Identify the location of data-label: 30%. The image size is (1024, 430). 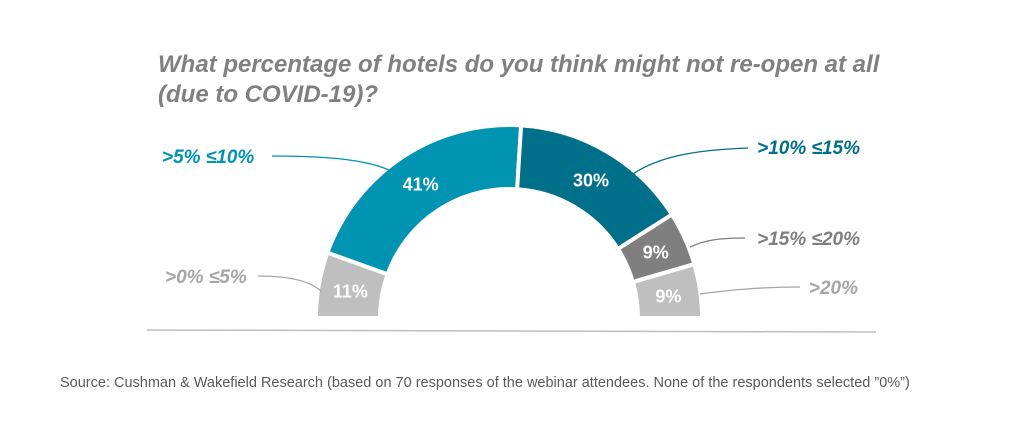
(591, 180).